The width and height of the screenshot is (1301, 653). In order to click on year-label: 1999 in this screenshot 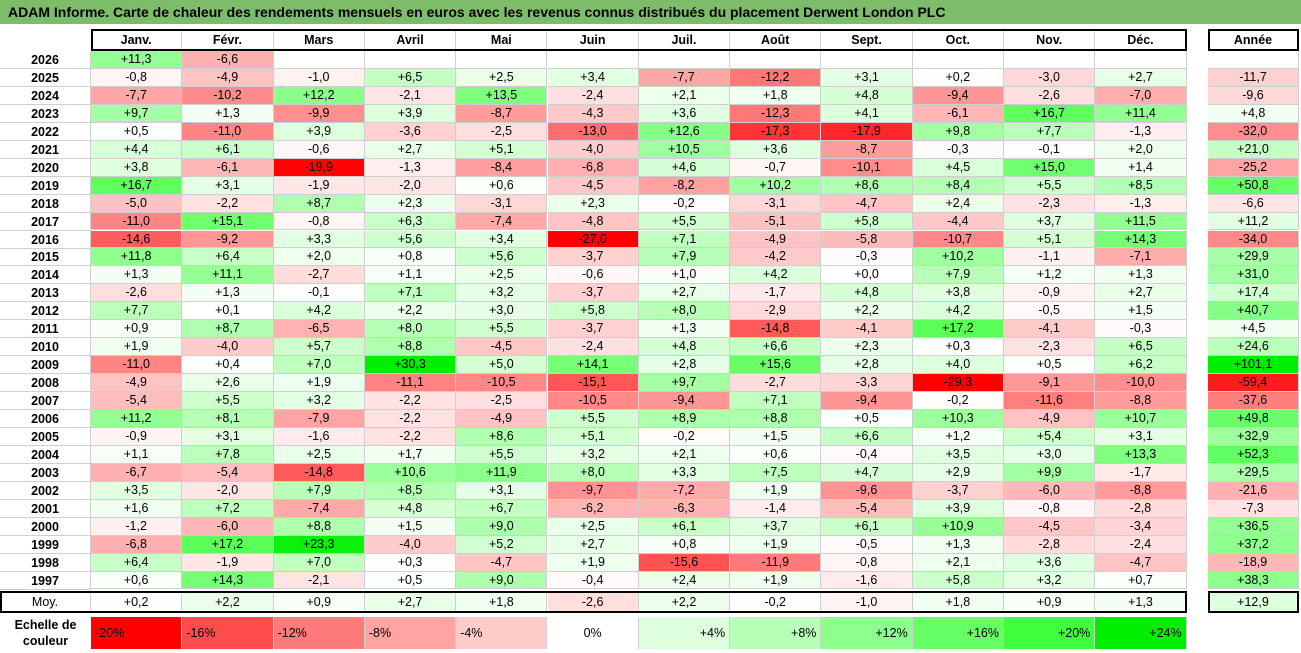, I will do `click(45, 544)`.